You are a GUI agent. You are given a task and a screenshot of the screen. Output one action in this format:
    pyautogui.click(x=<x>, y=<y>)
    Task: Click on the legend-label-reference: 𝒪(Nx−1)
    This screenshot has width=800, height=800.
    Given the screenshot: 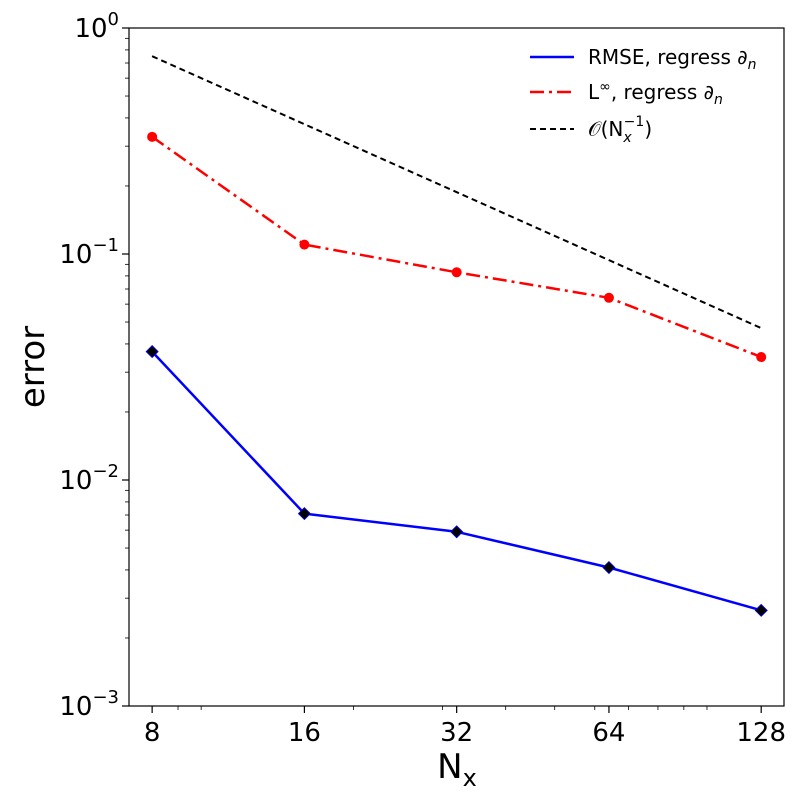 What is the action you would take?
    pyautogui.click(x=620, y=130)
    